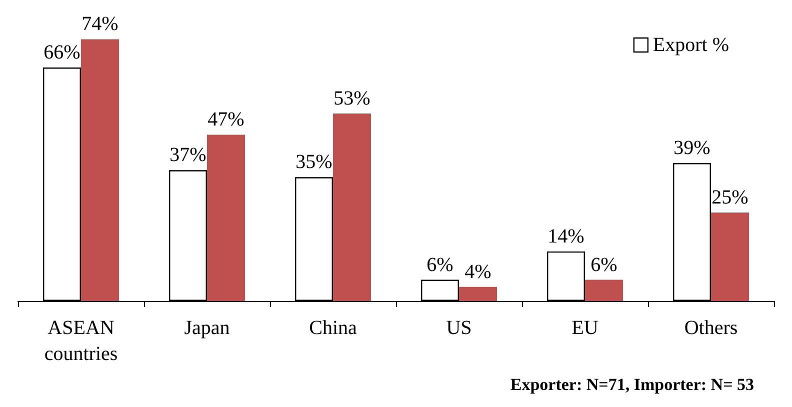  I want to click on x-tick-label: US, so click(459, 328).